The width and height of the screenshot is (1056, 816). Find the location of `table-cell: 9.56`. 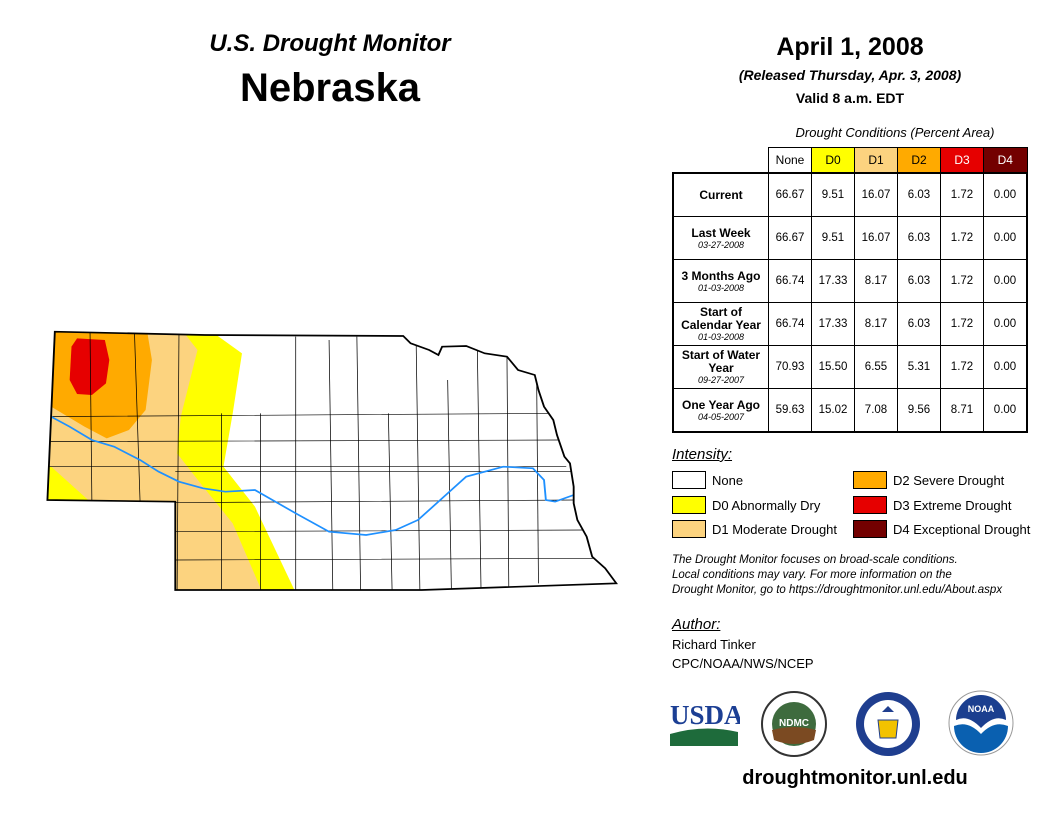

table-cell: 9.56 is located at coordinates (919, 410).